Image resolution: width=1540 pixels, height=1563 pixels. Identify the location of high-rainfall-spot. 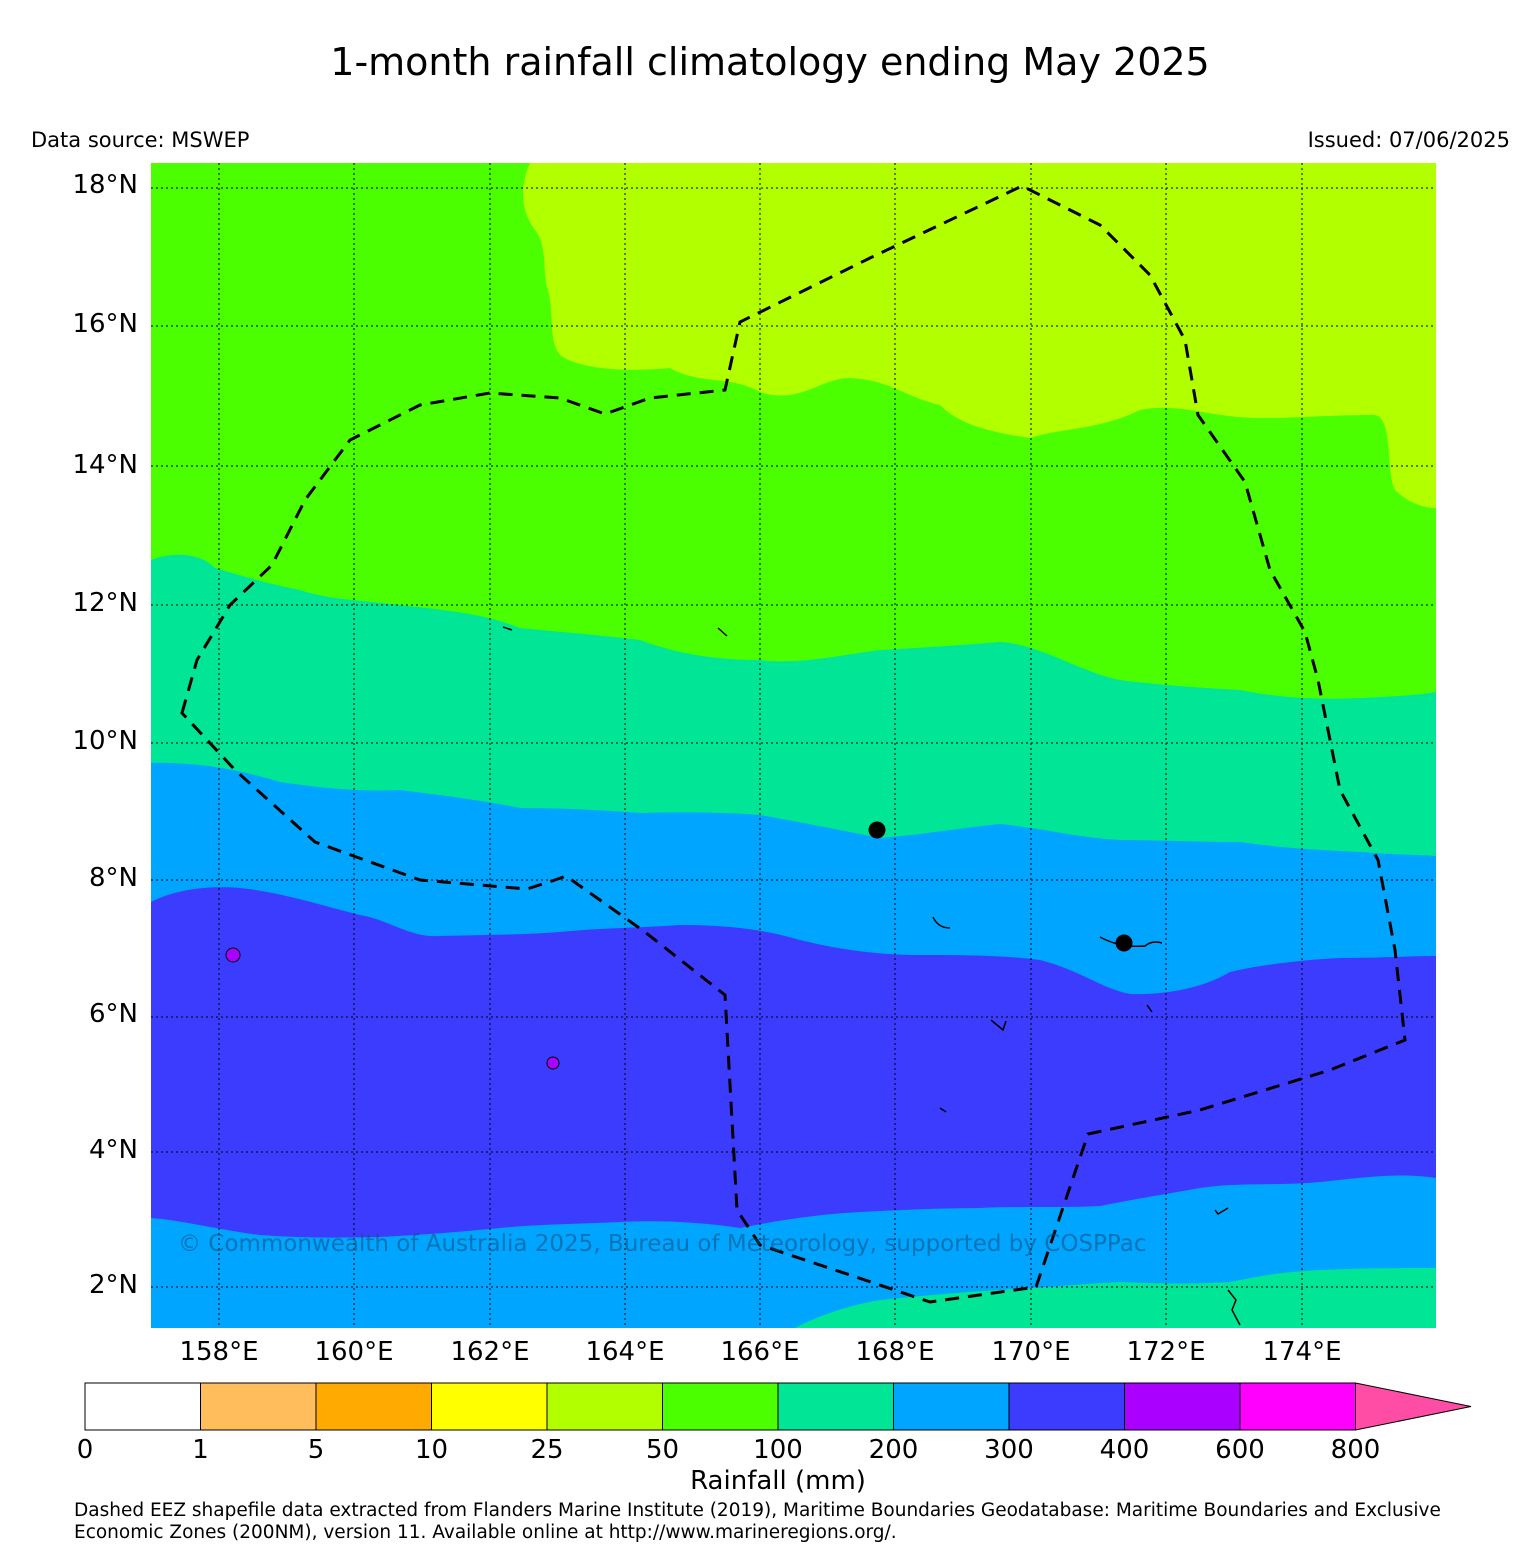
(392, 1008).